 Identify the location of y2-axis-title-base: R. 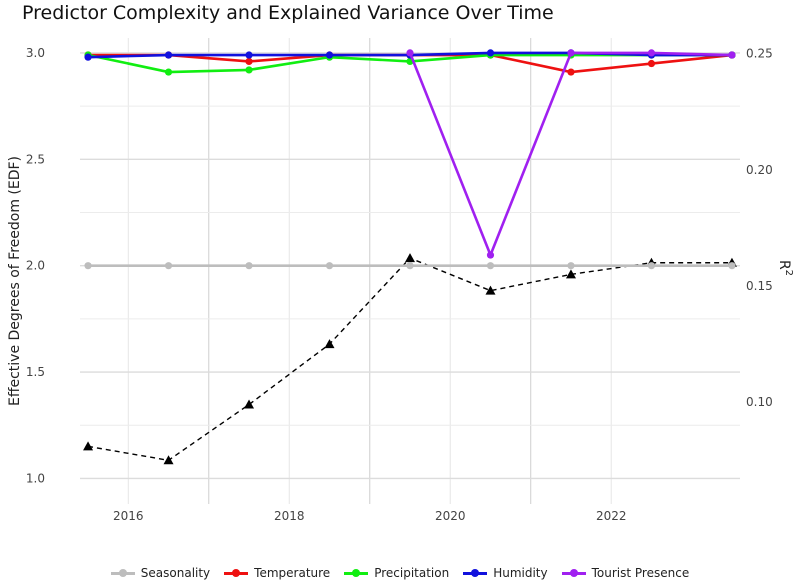
(784, 265).